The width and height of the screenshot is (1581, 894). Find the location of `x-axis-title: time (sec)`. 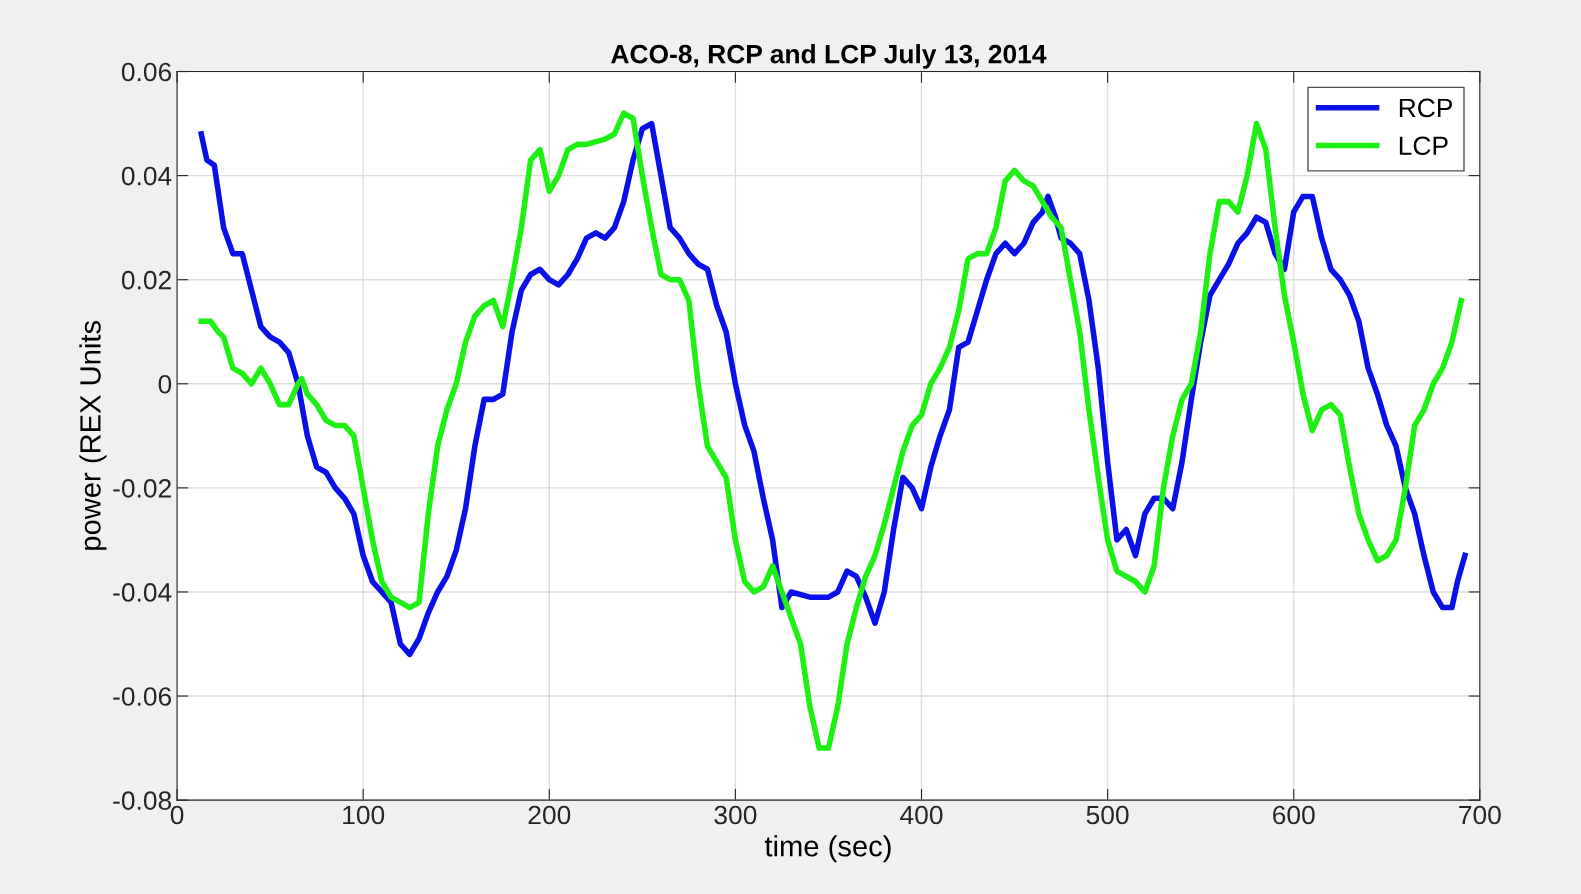

x-axis-title: time (sec) is located at coordinates (827, 849).